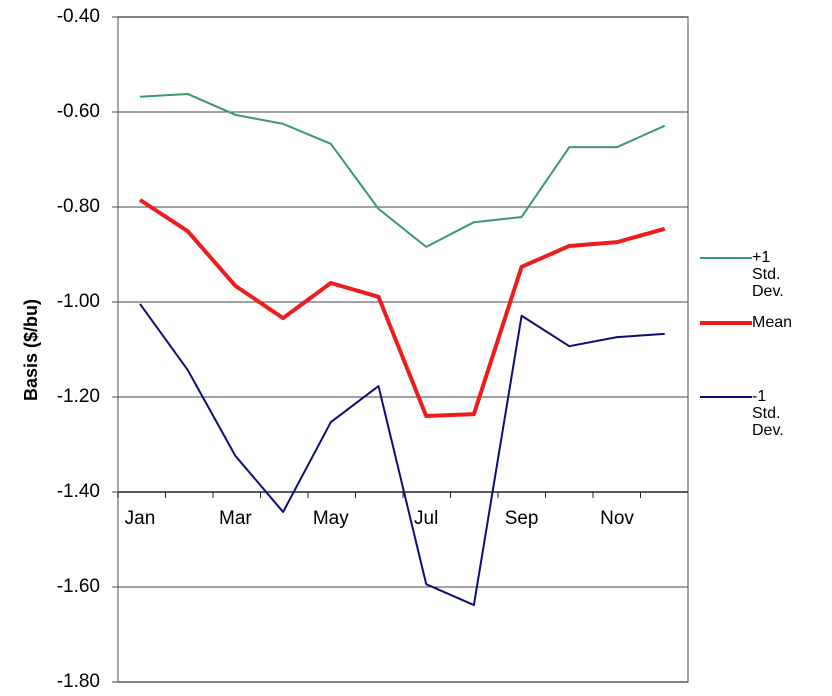 The width and height of the screenshot is (832, 696). I want to click on legend-label: Mean, so click(772, 322).